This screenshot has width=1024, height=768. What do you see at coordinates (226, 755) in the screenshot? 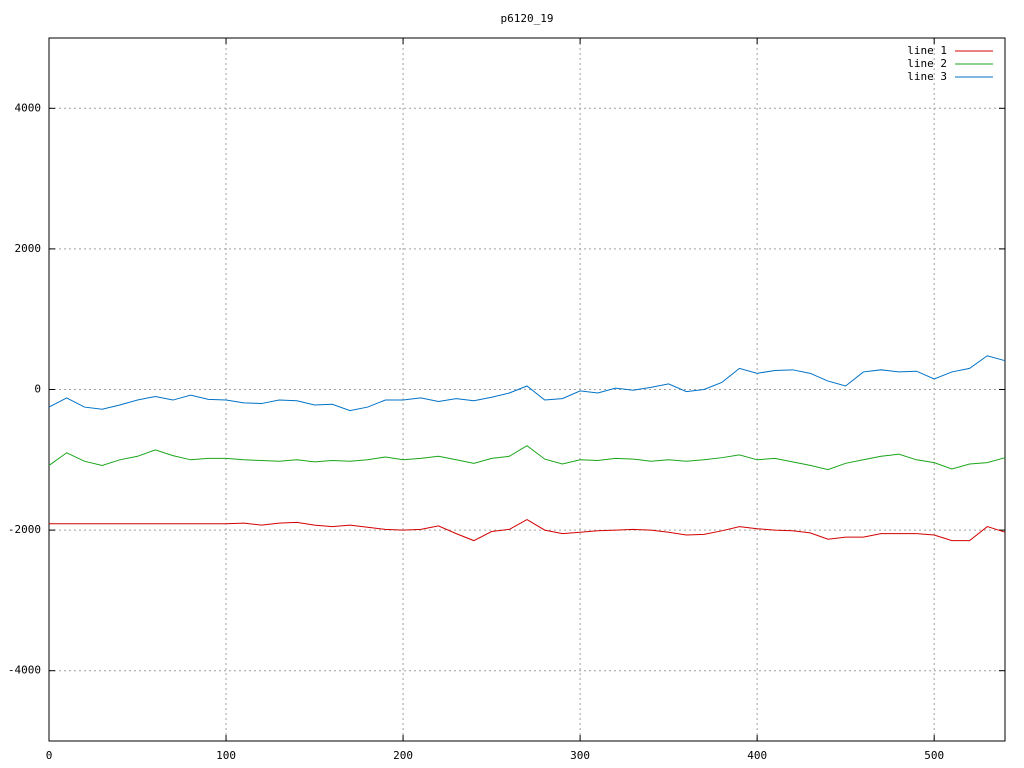
I see `x-tick-label: 100` at bounding box center [226, 755].